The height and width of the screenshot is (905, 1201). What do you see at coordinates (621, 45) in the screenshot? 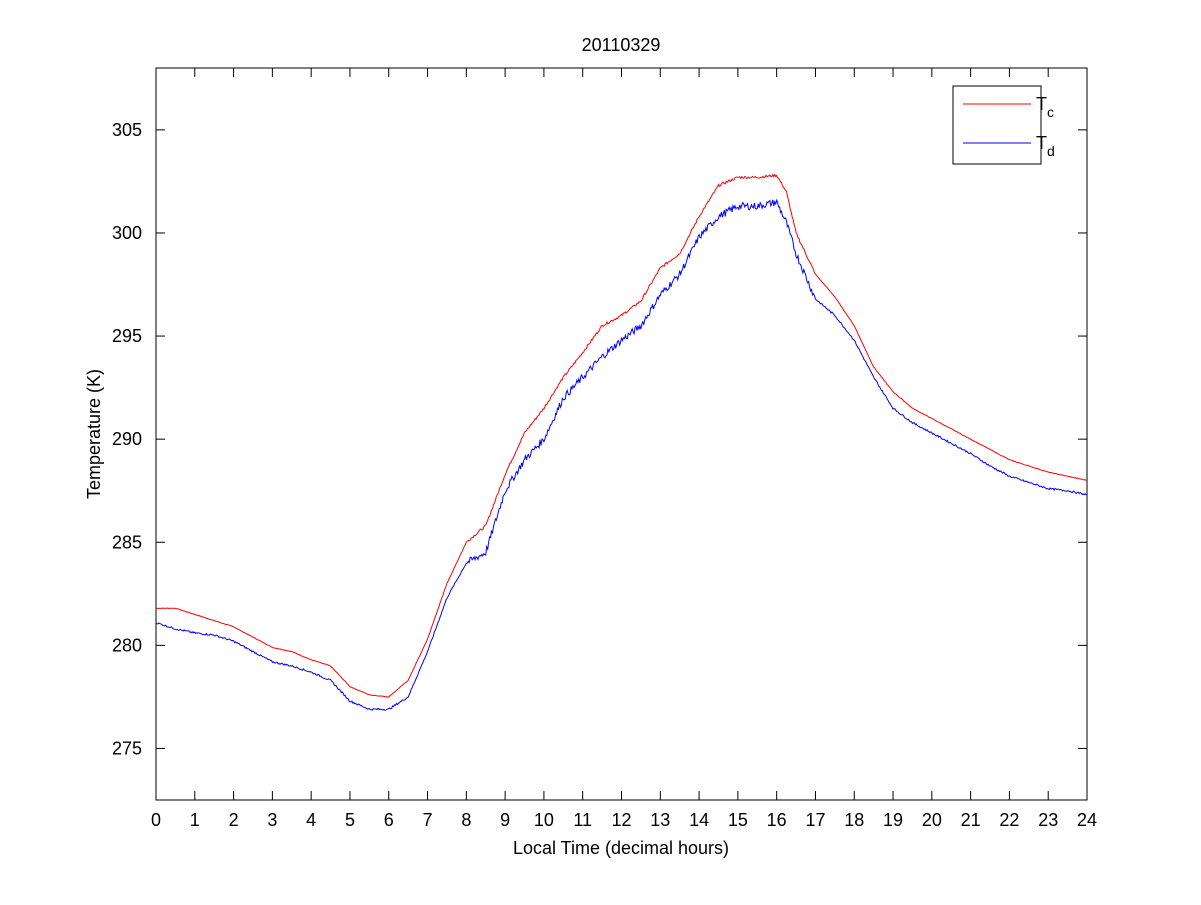
I see `chart-title: 20110329` at bounding box center [621, 45].